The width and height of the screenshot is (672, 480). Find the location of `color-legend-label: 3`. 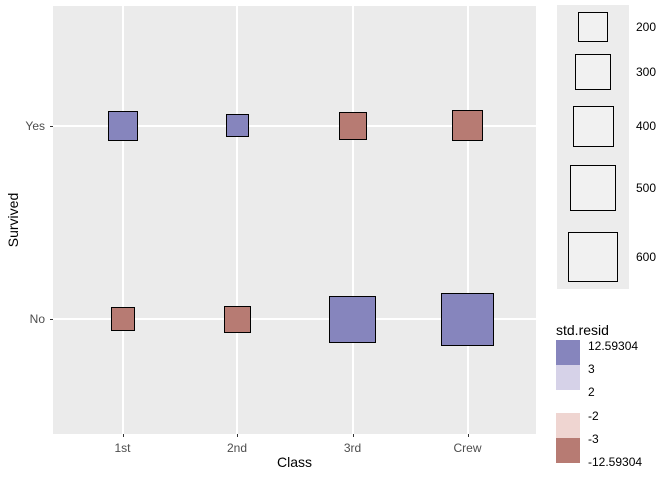

color-legend-label: 3 is located at coordinates (591, 368).